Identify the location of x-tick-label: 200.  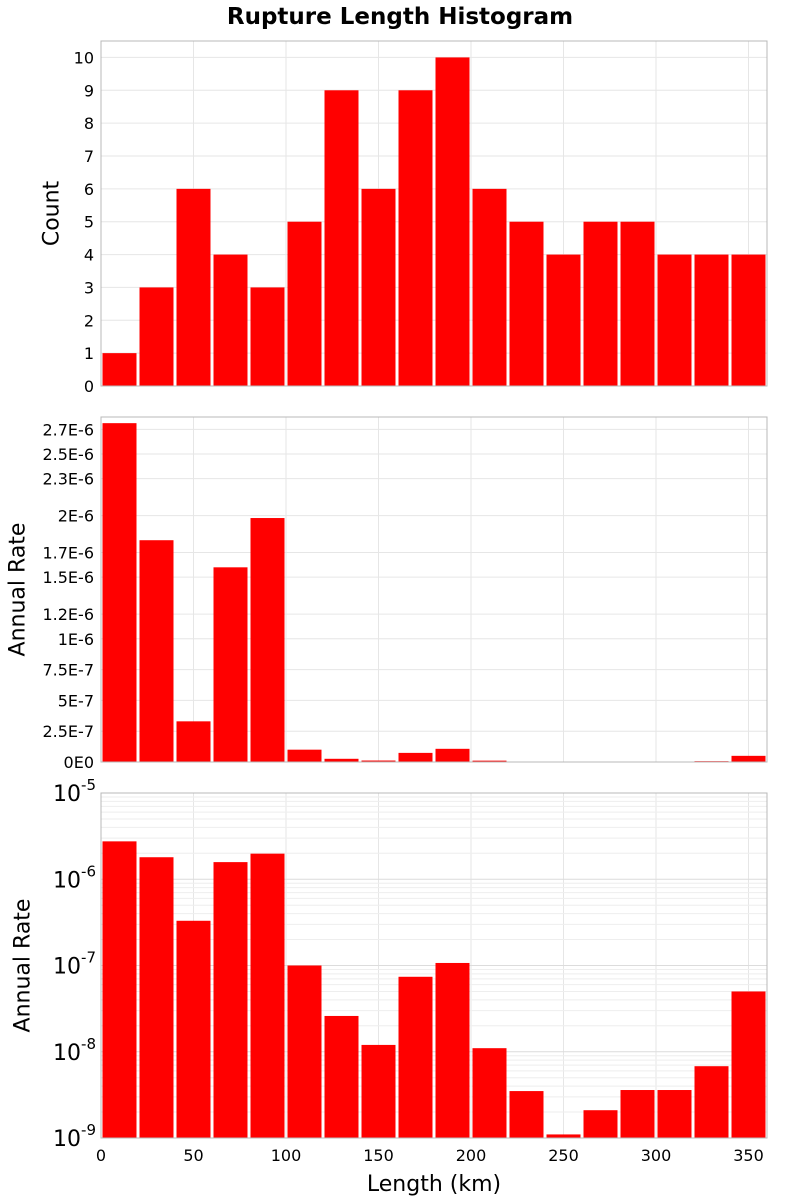
(471, 1155).